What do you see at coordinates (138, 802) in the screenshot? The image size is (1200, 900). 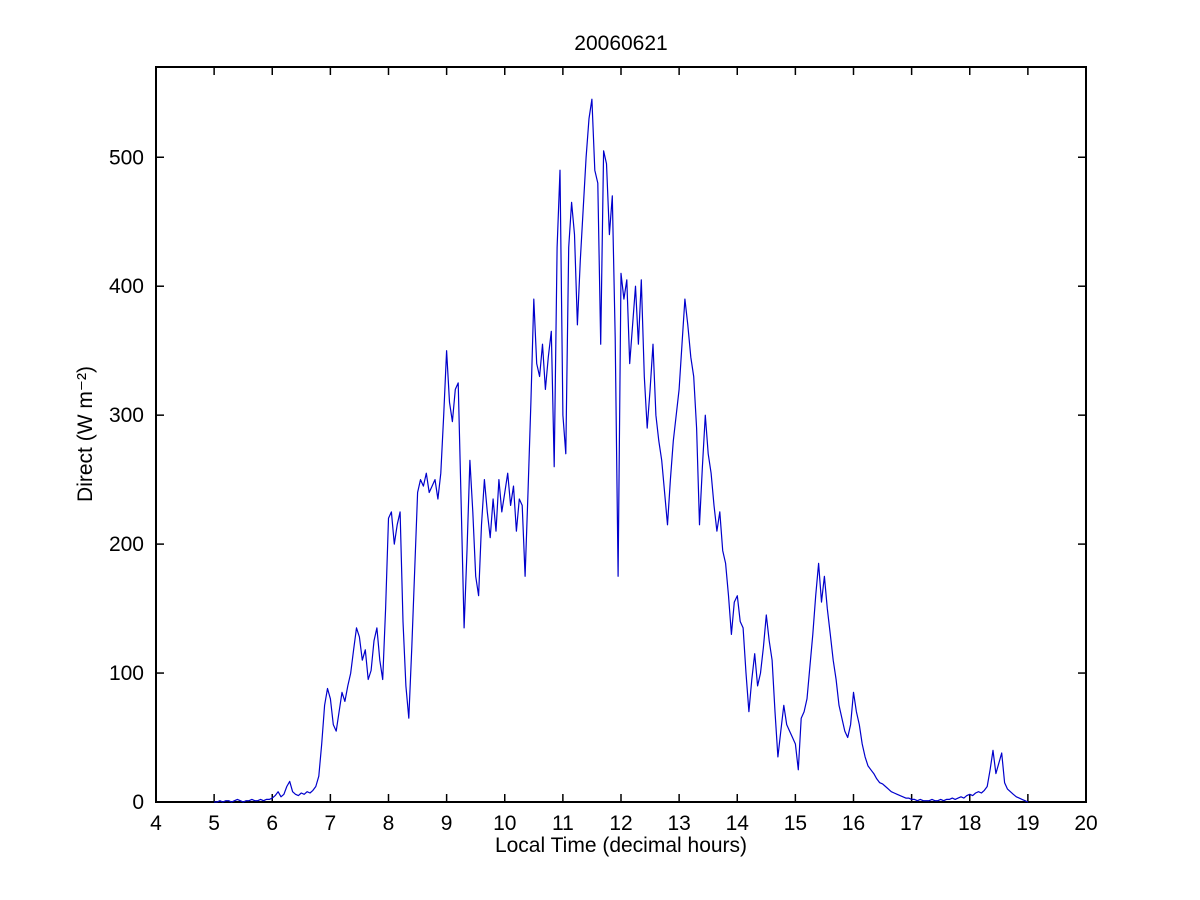 I see `y-tick-label: 0` at bounding box center [138, 802].